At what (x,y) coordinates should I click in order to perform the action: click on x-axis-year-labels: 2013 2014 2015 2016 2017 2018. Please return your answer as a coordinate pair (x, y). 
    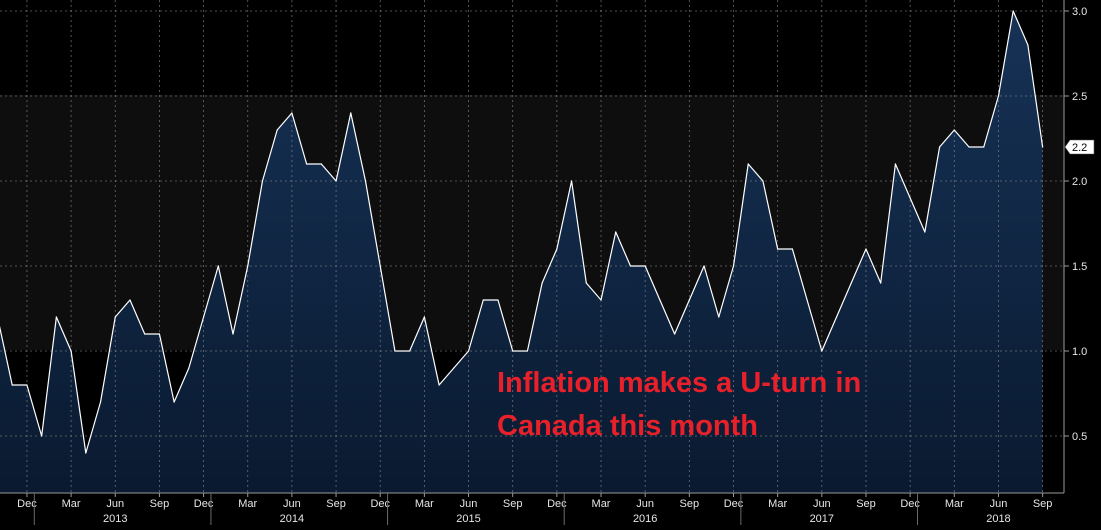
    Looking at the image, I should click on (522, 509).